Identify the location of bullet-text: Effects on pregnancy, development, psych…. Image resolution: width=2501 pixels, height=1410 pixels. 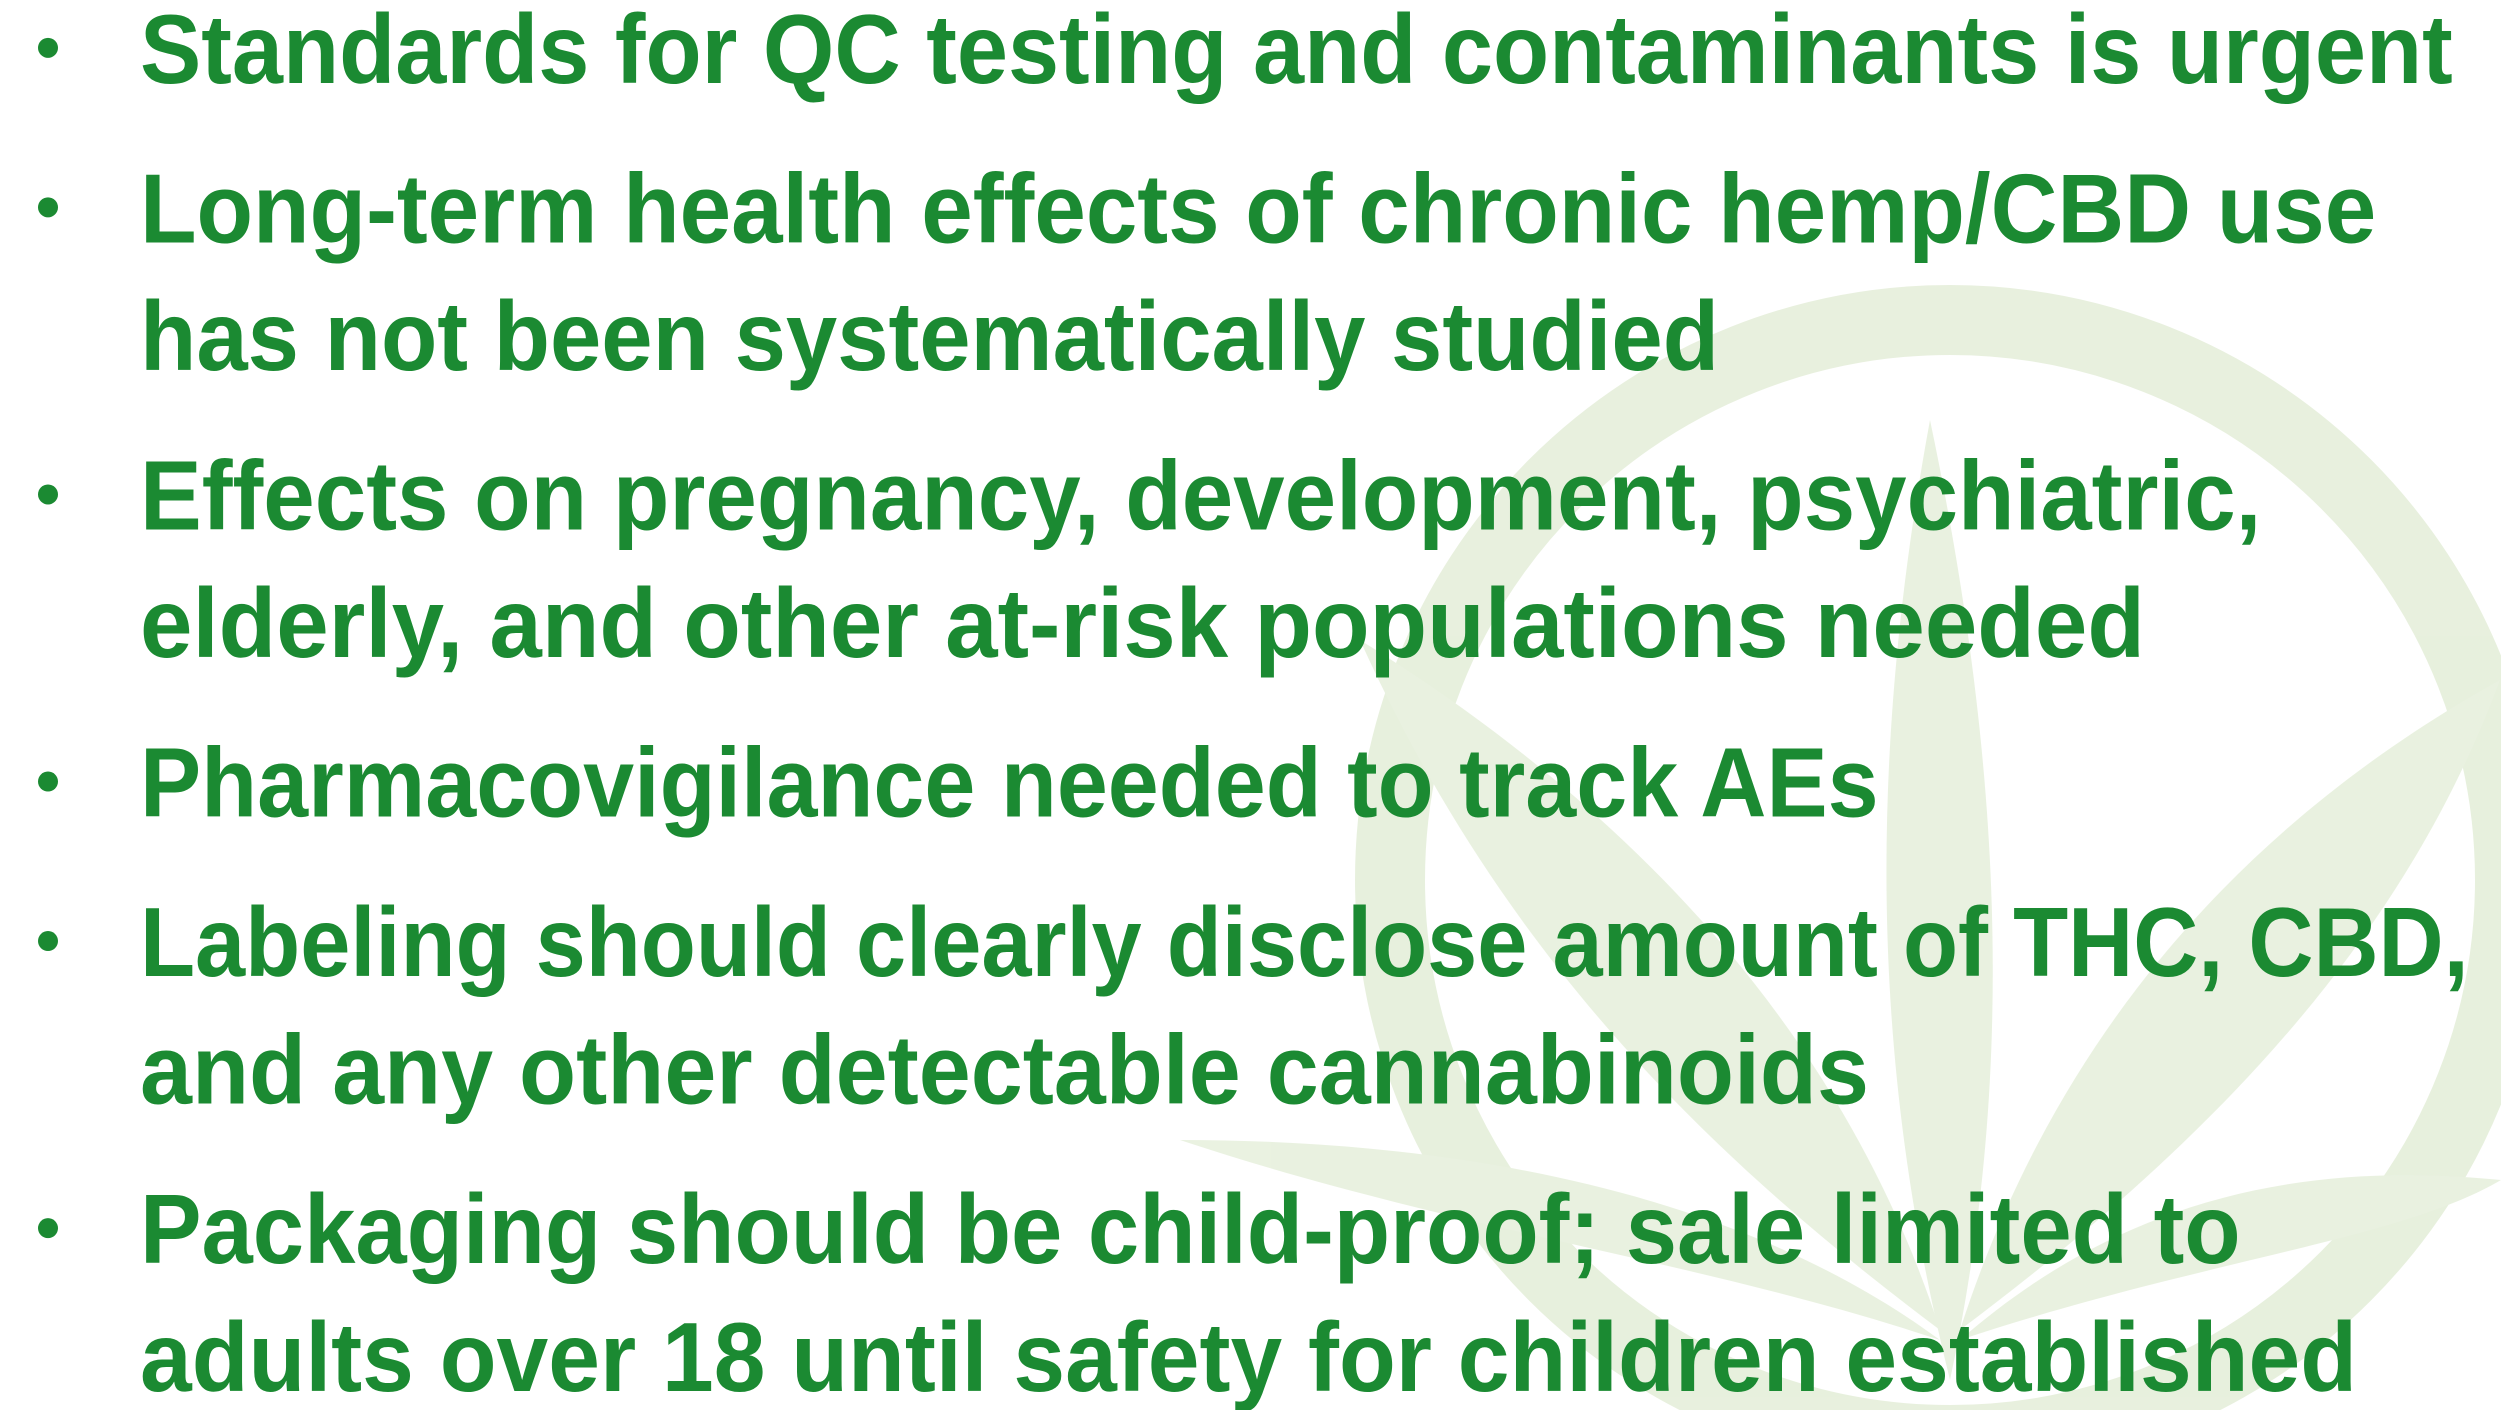
(1200, 496).